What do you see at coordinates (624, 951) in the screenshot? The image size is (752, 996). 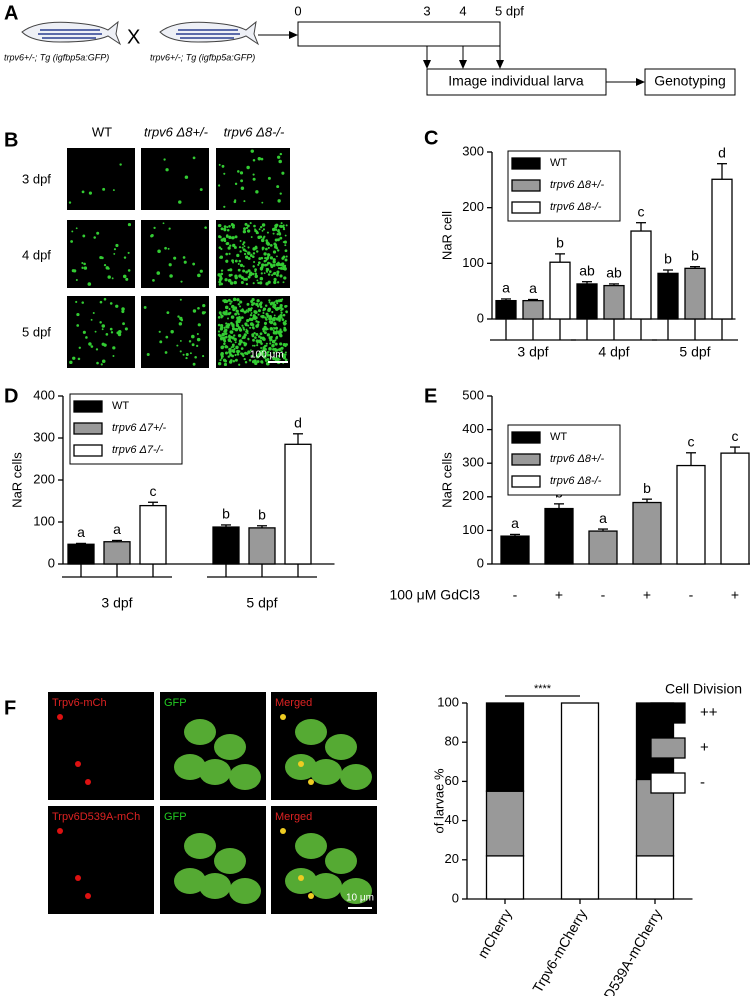 I see `x-tick-label: Trpv6D539A-mCherry` at bounding box center [624, 951].